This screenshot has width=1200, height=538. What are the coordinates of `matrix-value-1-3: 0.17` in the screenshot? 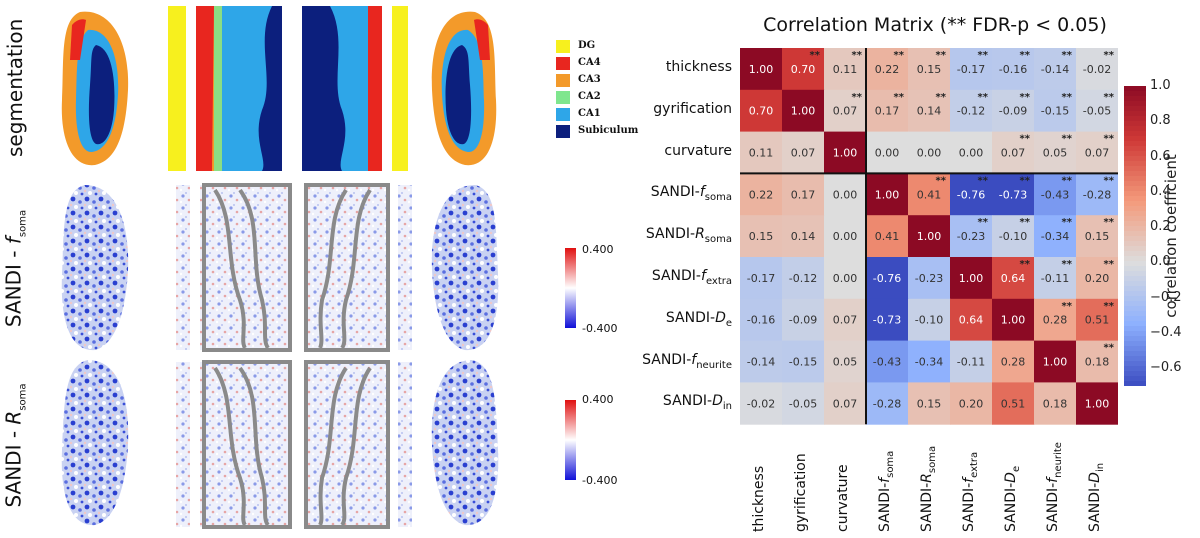 It's located at (887, 111).